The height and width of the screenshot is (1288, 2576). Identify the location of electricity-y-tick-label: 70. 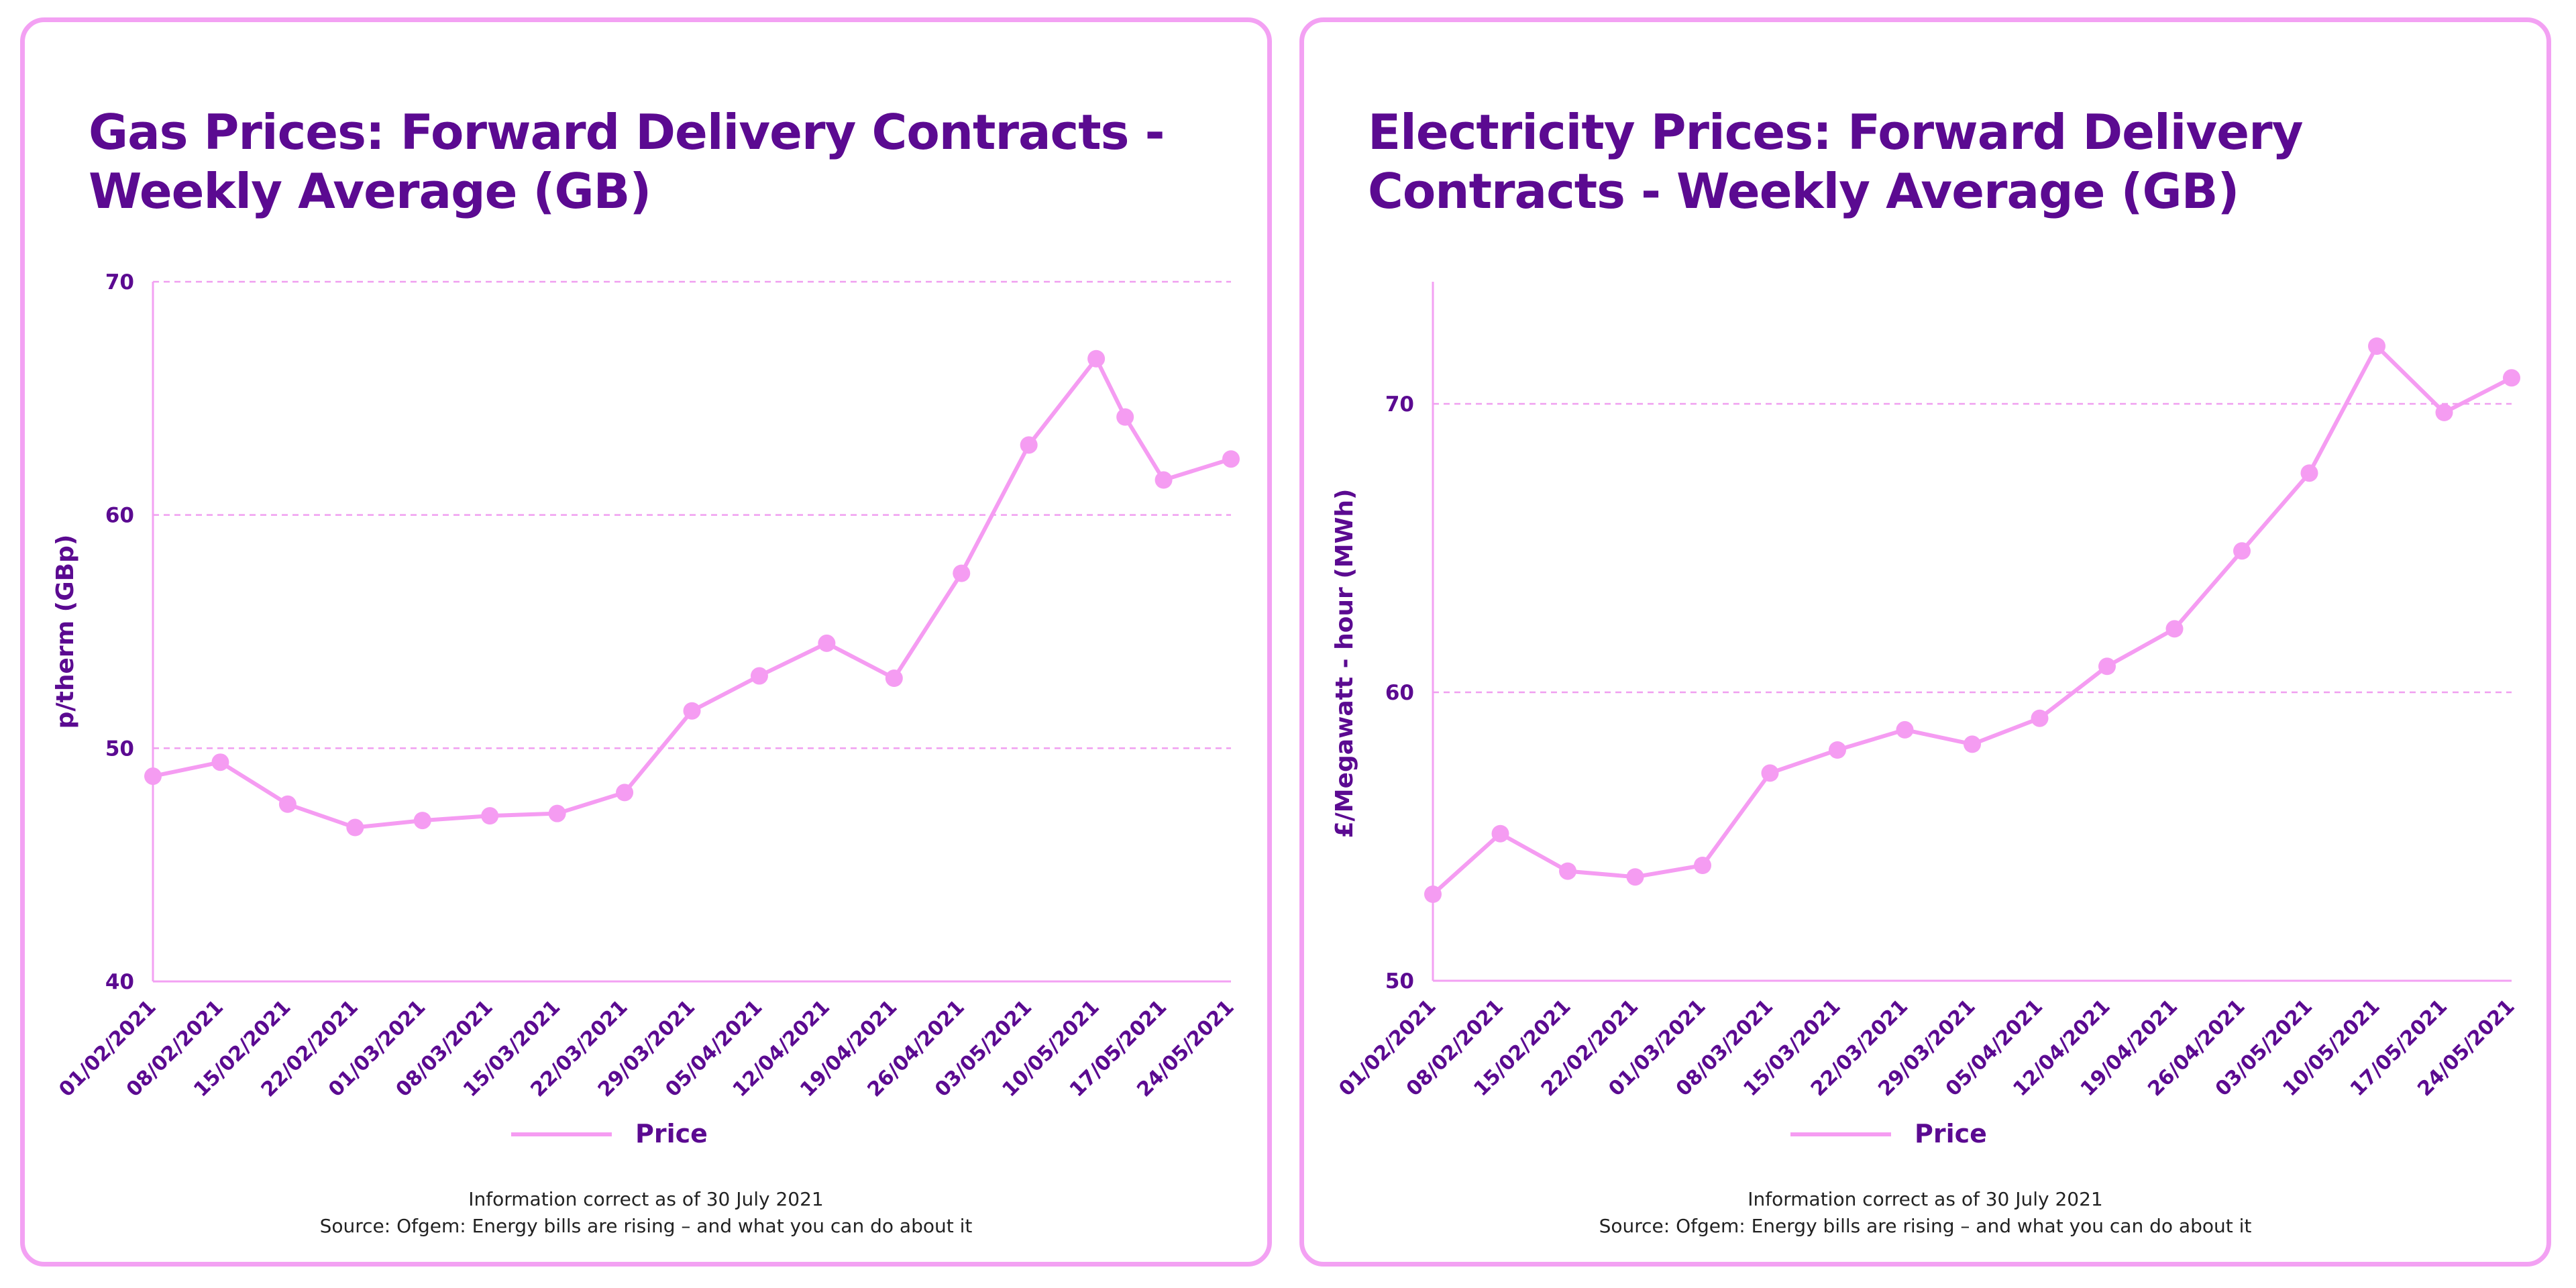
(1399, 404).